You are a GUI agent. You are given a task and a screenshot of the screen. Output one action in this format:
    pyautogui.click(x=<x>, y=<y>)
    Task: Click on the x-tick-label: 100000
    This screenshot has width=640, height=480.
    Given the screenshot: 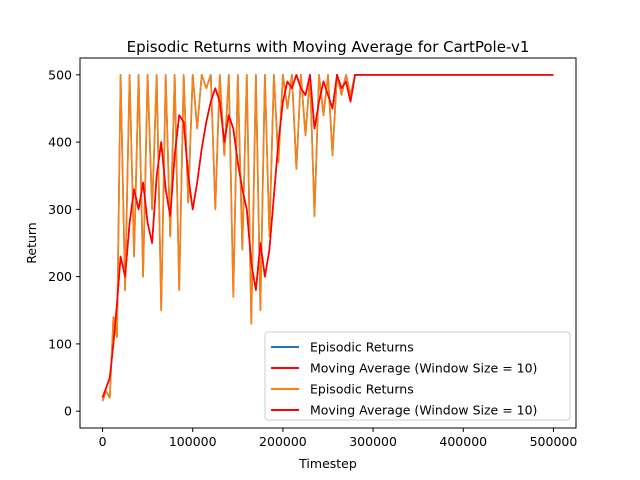 What is the action you would take?
    pyautogui.click(x=193, y=441)
    